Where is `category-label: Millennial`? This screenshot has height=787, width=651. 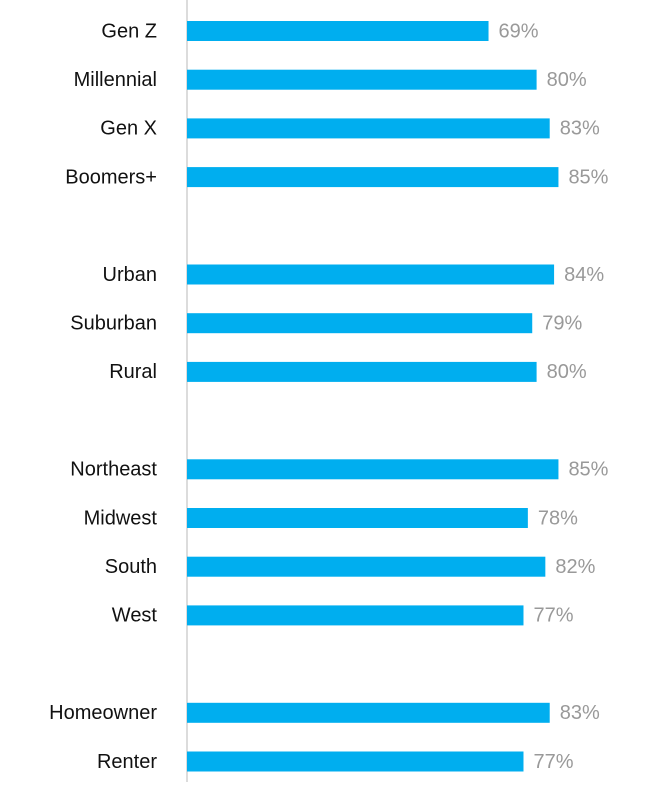 category-label: Millennial is located at coordinates (115, 80).